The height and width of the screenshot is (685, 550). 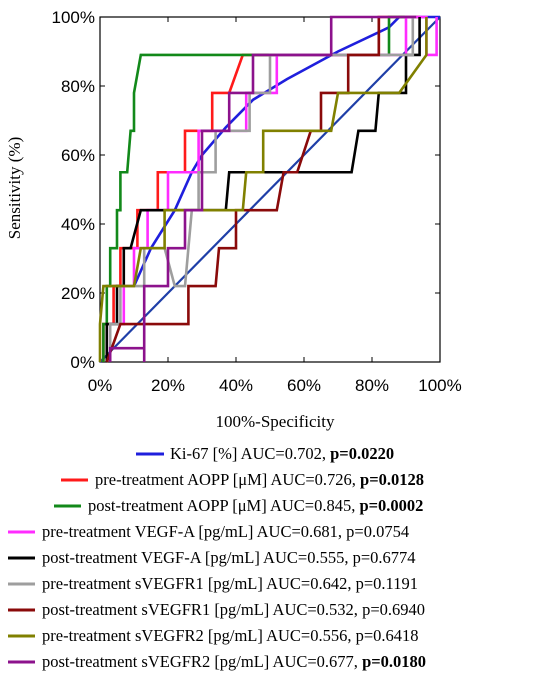 I want to click on legend-p-value: p=0.0128, so click(x=392, y=479).